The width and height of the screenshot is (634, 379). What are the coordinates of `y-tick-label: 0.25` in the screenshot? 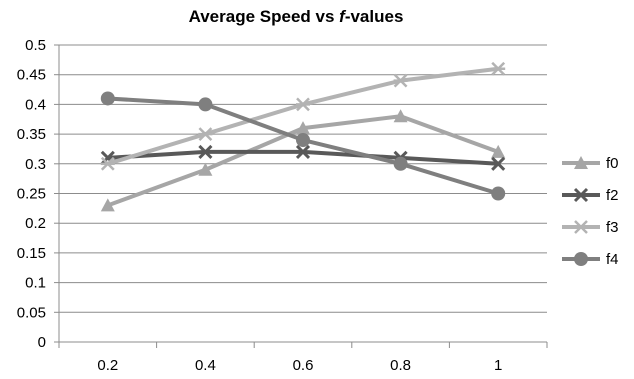 It's located at (31, 194).